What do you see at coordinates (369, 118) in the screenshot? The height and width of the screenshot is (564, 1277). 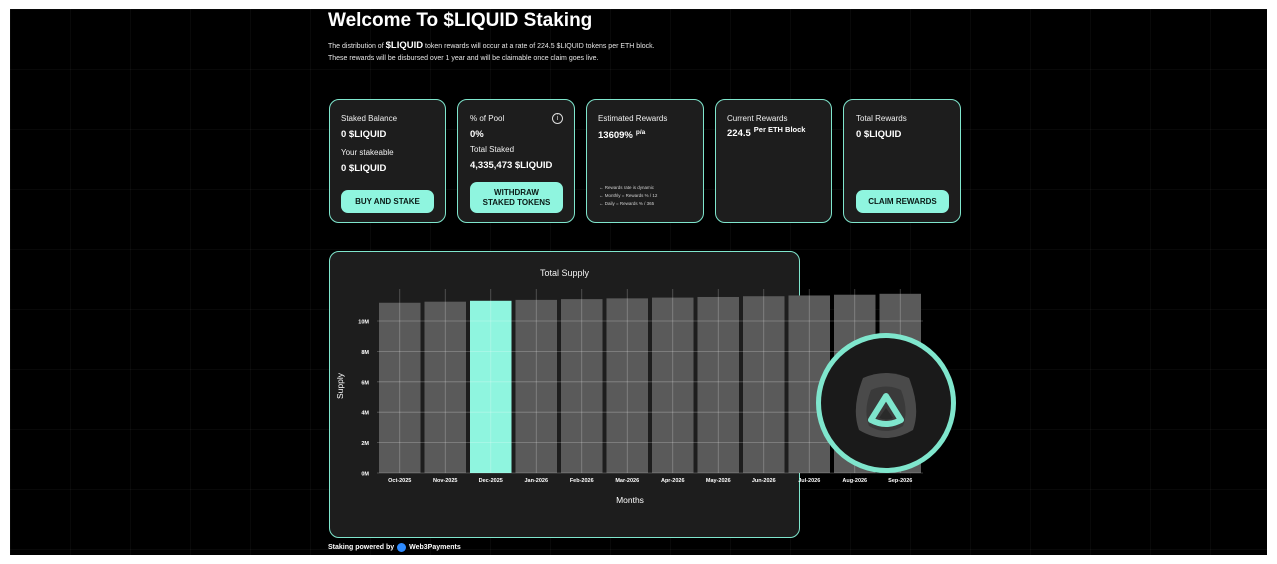 I see `staked-balance-label: Staked Balance` at bounding box center [369, 118].